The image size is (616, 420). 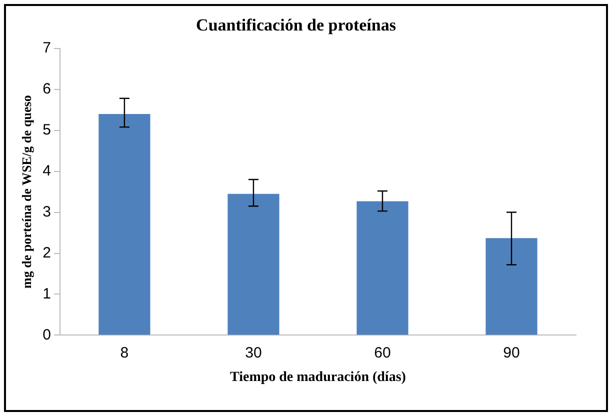 I want to click on chart-title: Cuantificación de proteínas, so click(x=296, y=25).